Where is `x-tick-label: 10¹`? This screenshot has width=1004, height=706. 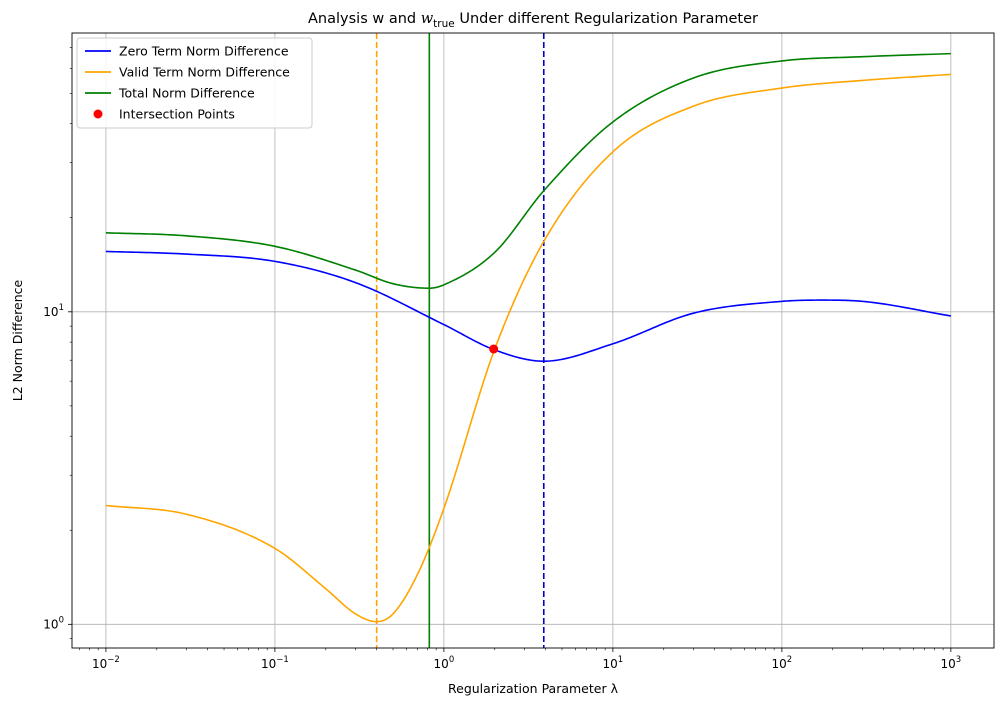 x-tick-label: 10¹ is located at coordinates (613, 663).